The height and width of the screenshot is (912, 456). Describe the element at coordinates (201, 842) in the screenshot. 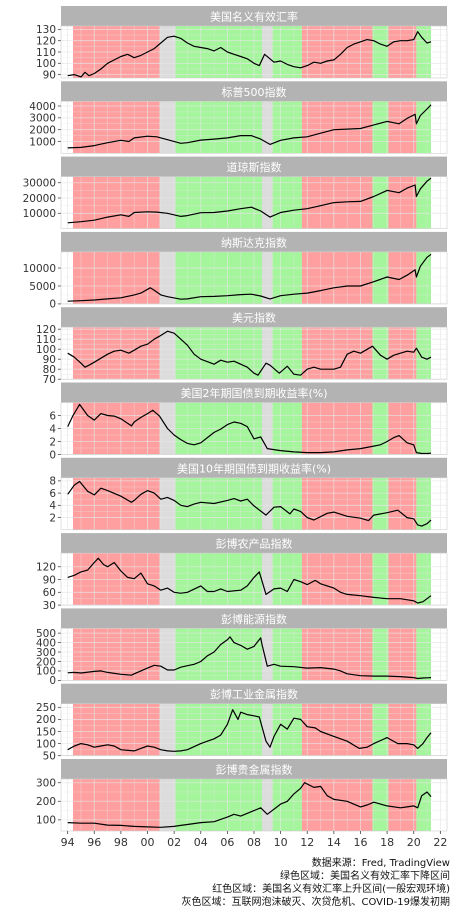

I see `x-tick-label: 04` at that location.